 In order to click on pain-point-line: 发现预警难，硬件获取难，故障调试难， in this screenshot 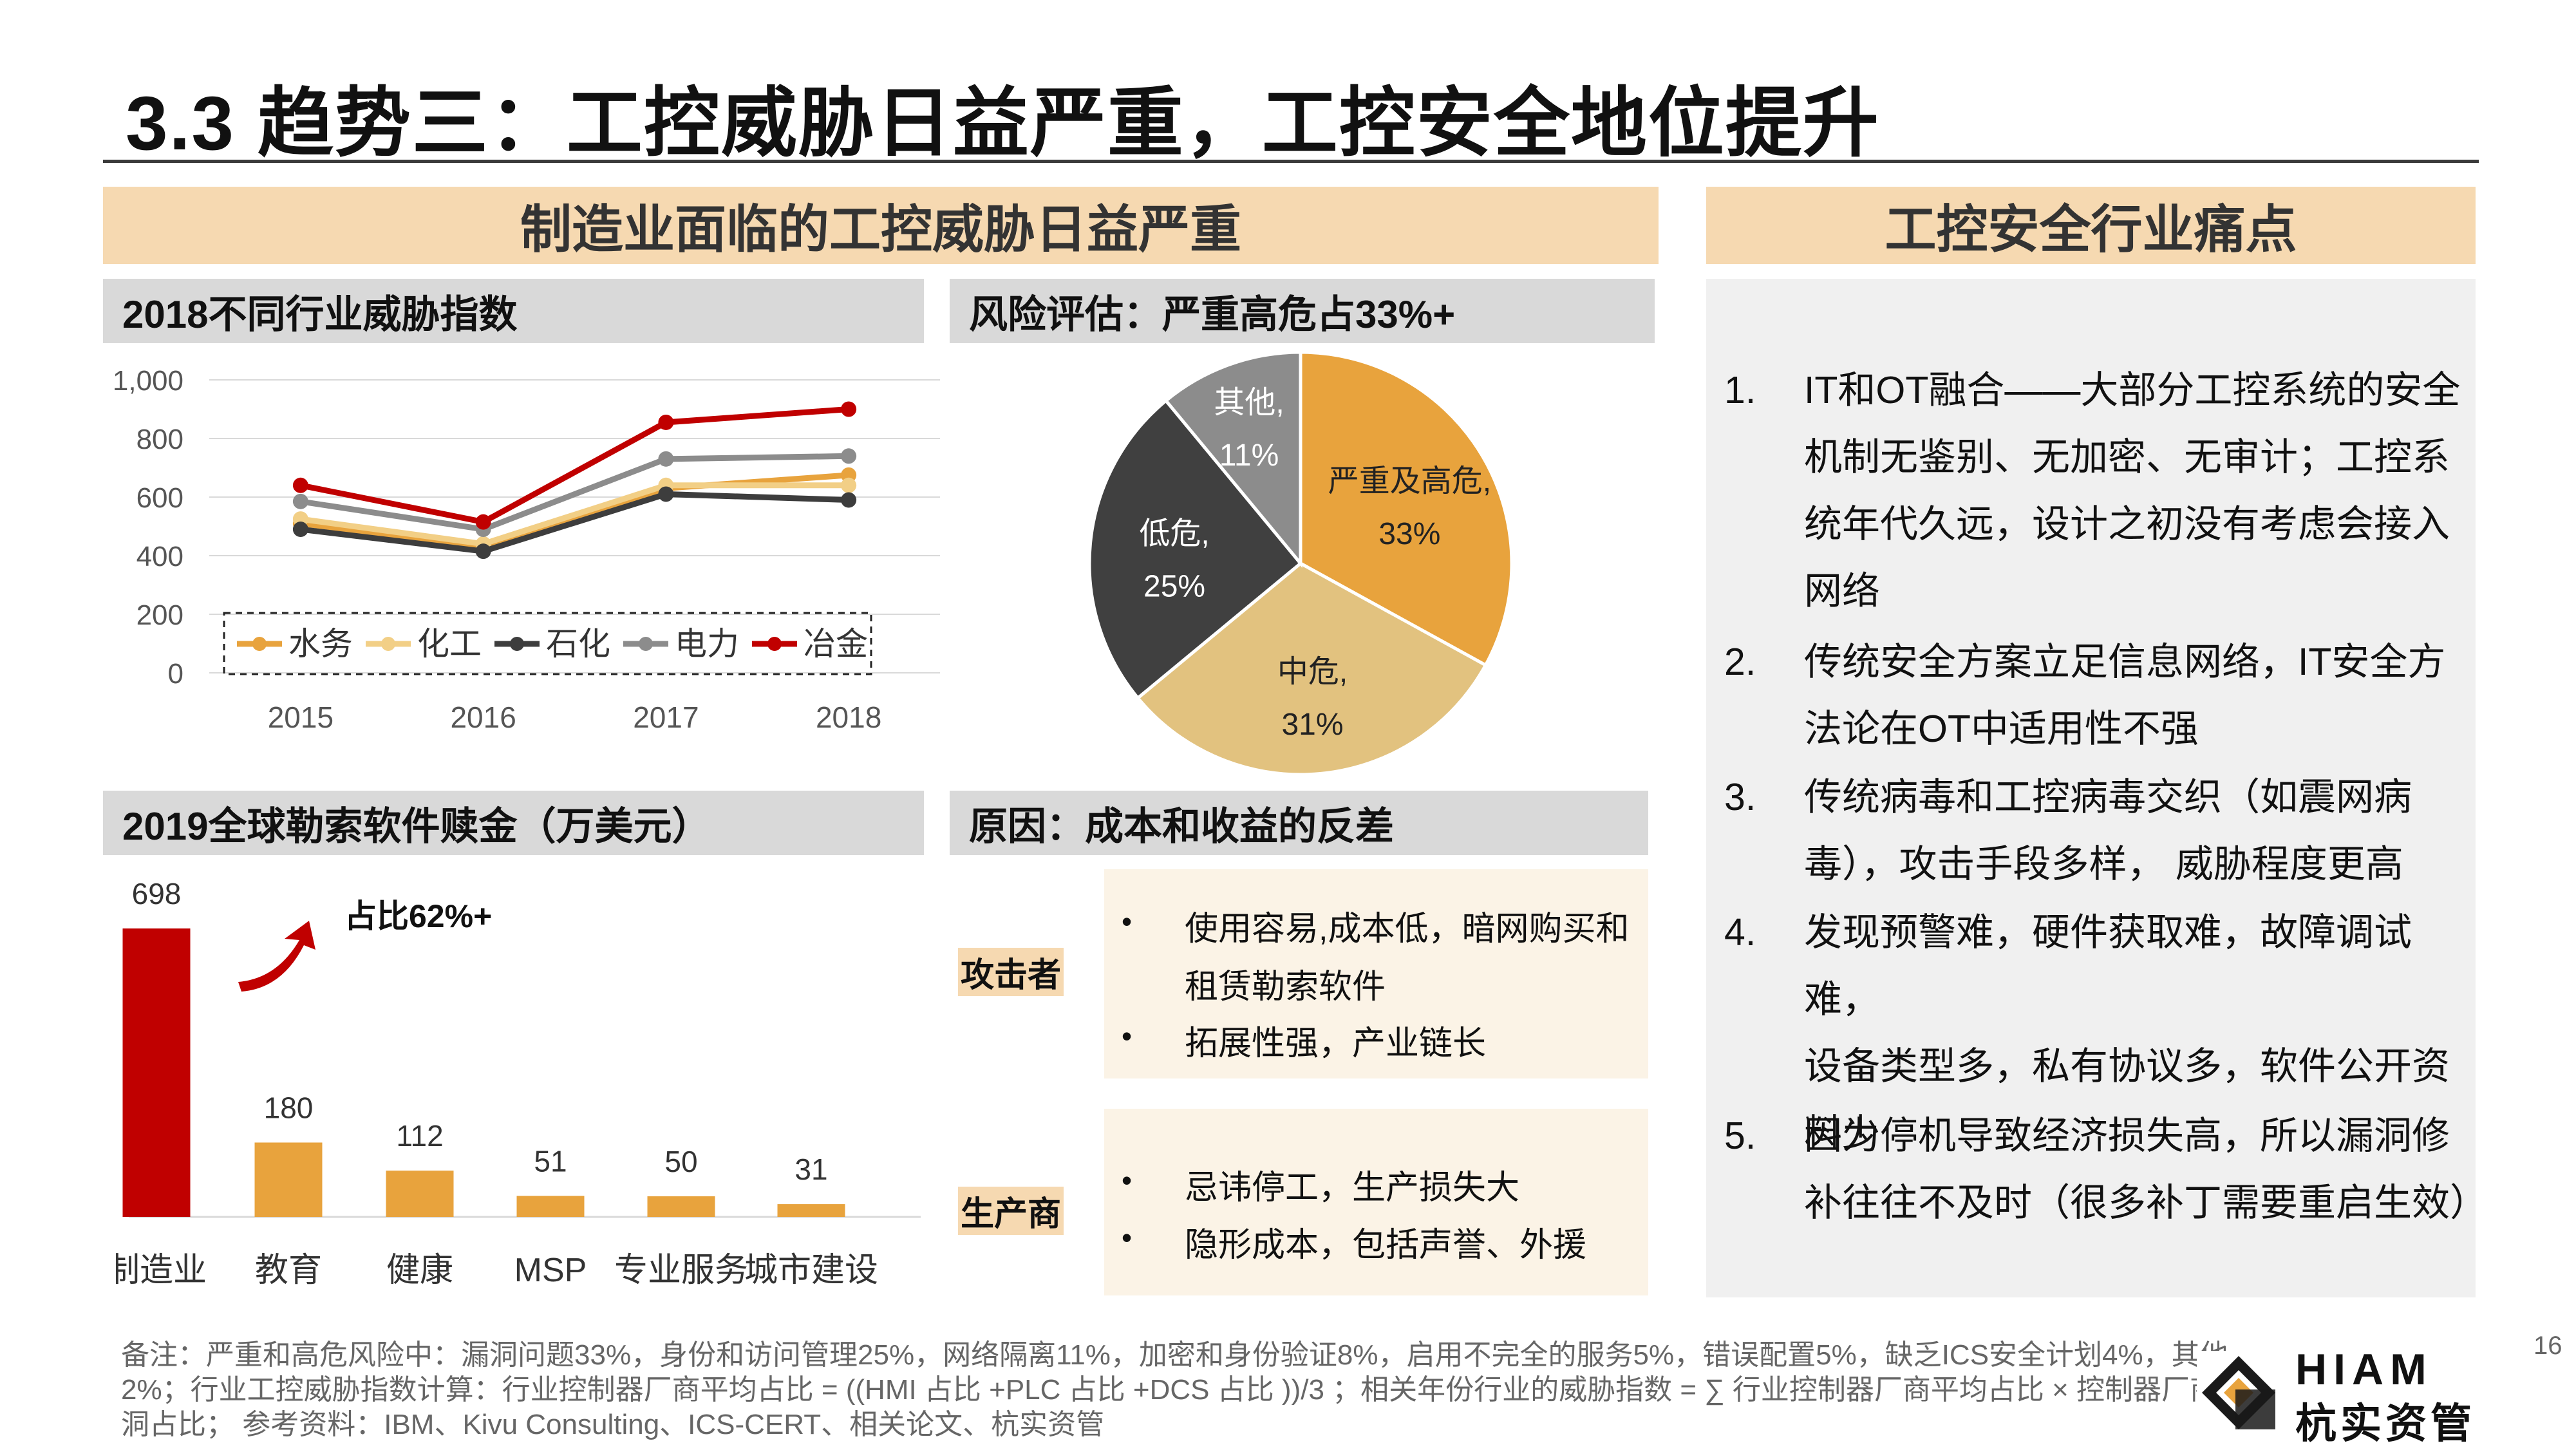, I will do `click(2108, 966)`.